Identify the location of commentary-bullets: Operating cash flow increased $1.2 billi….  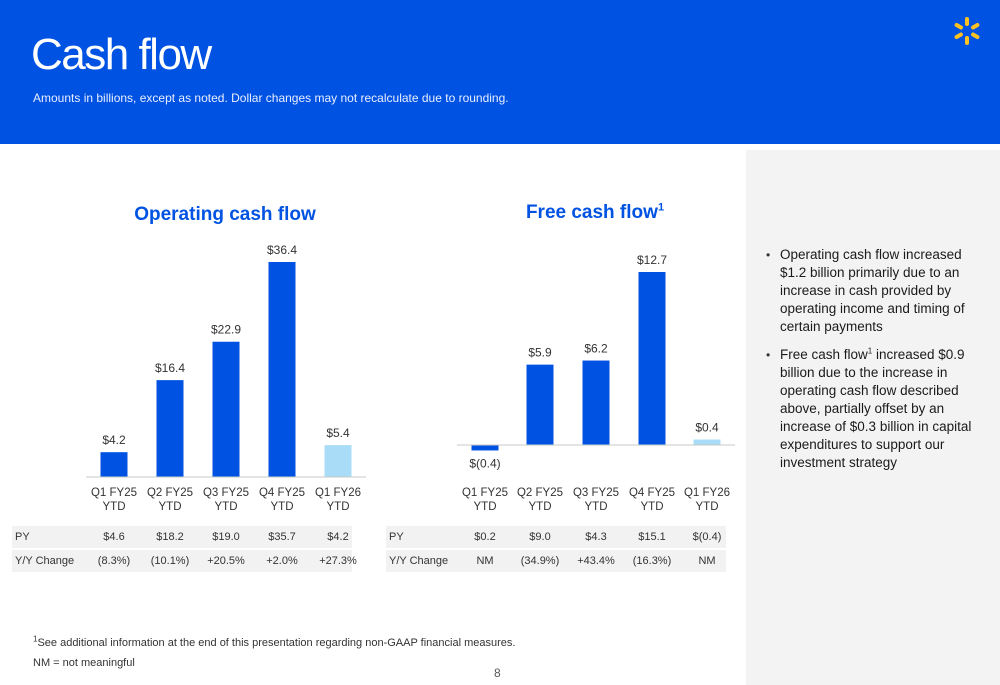
(872, 364).